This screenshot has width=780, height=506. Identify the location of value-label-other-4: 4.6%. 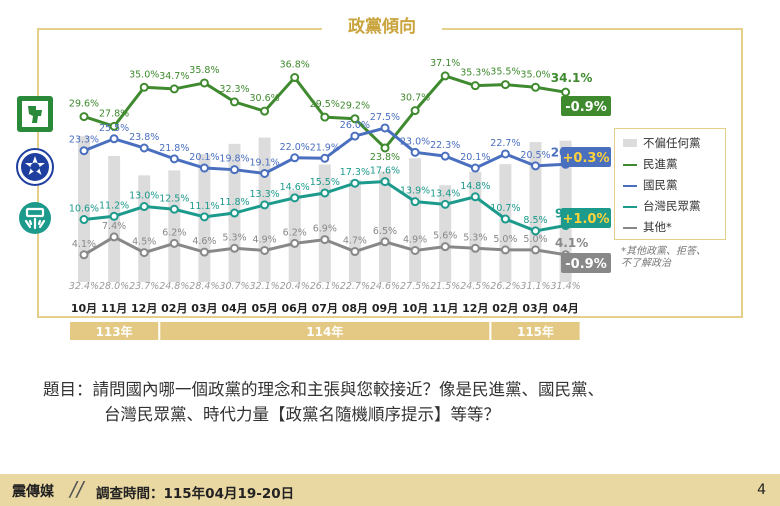
(204, 241).